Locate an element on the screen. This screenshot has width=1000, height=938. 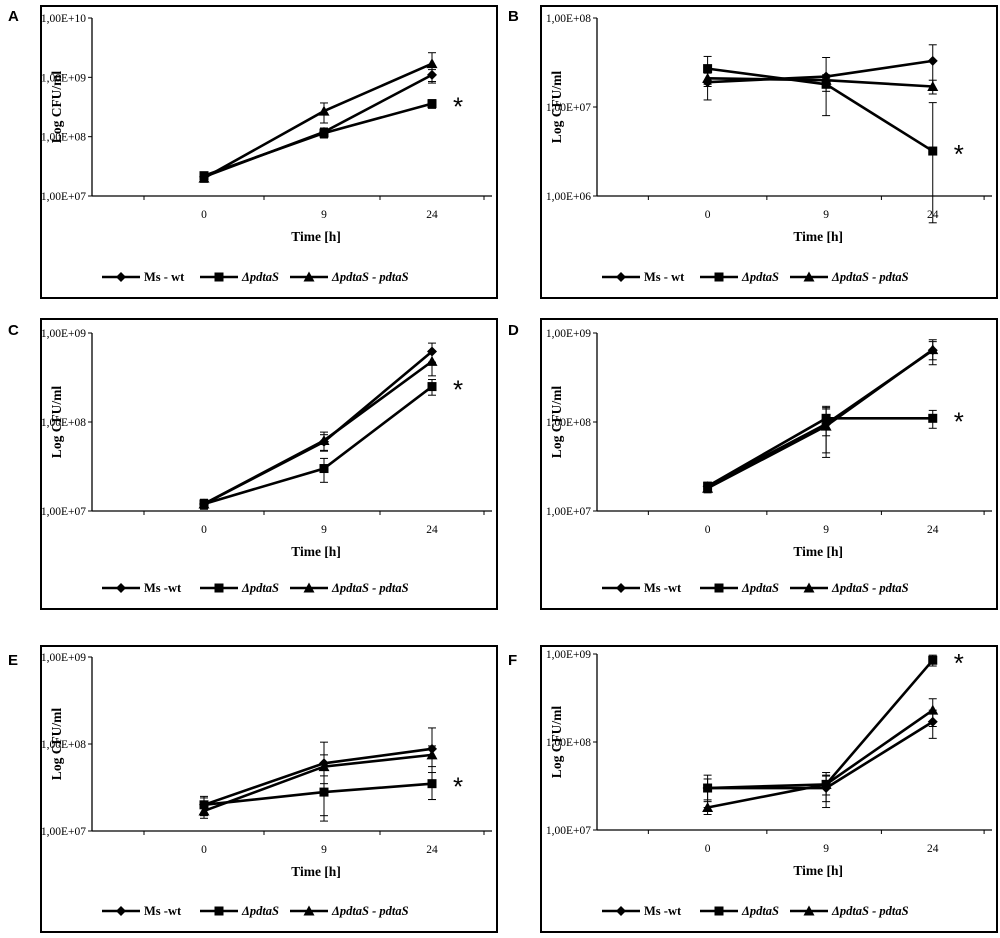
series-square is located at coordinates (820, 728).